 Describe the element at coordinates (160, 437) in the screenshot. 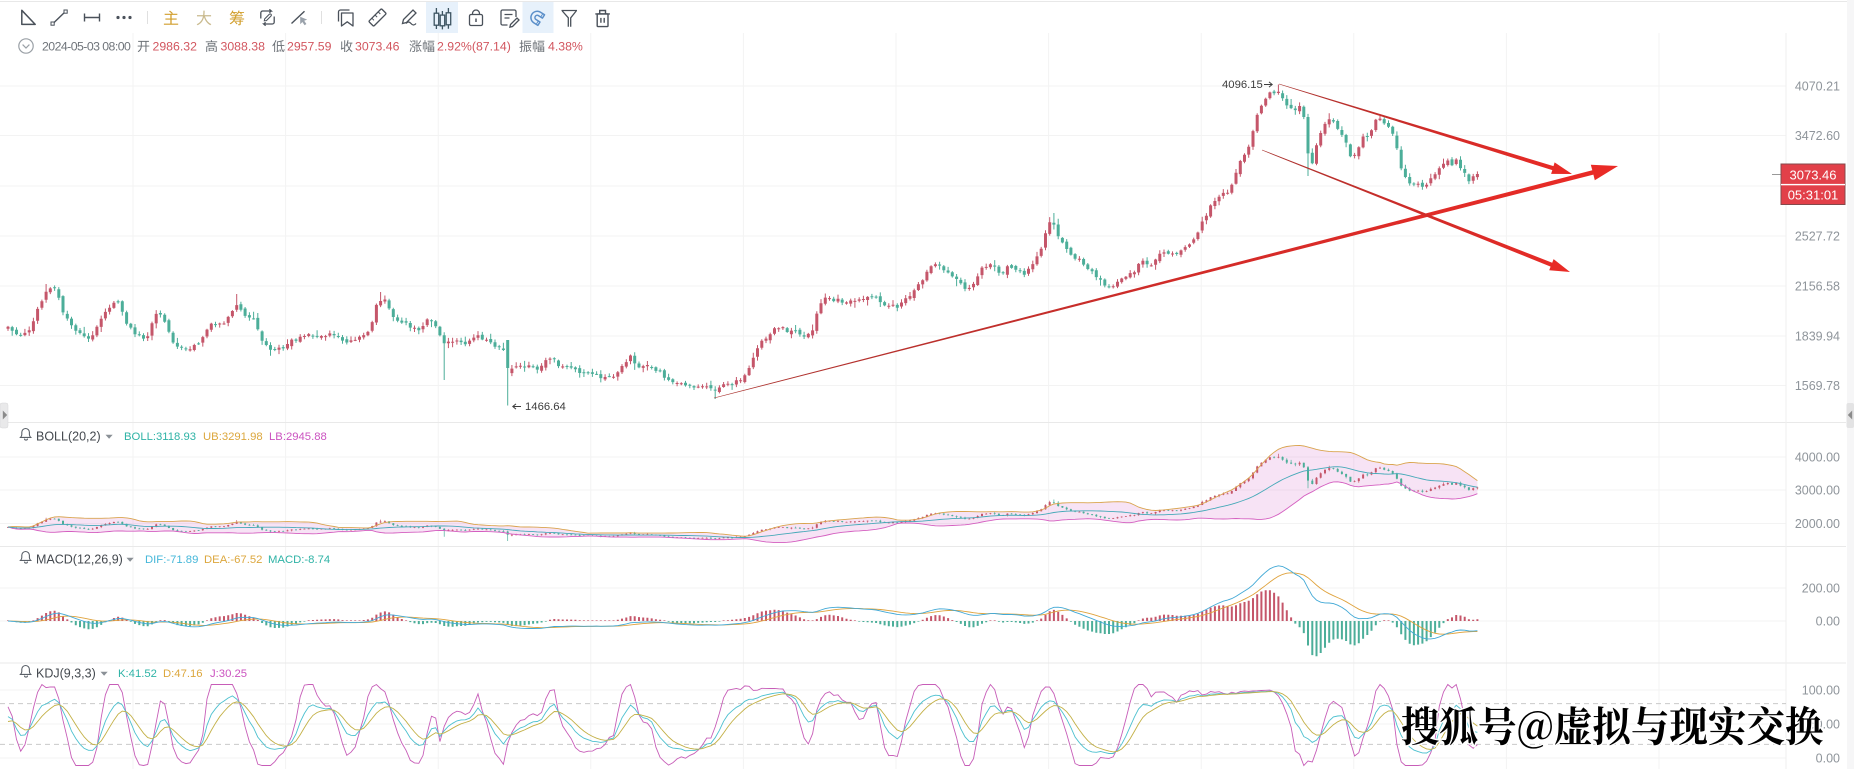

I see `svg-text: BOLL:3118.93` at that location.